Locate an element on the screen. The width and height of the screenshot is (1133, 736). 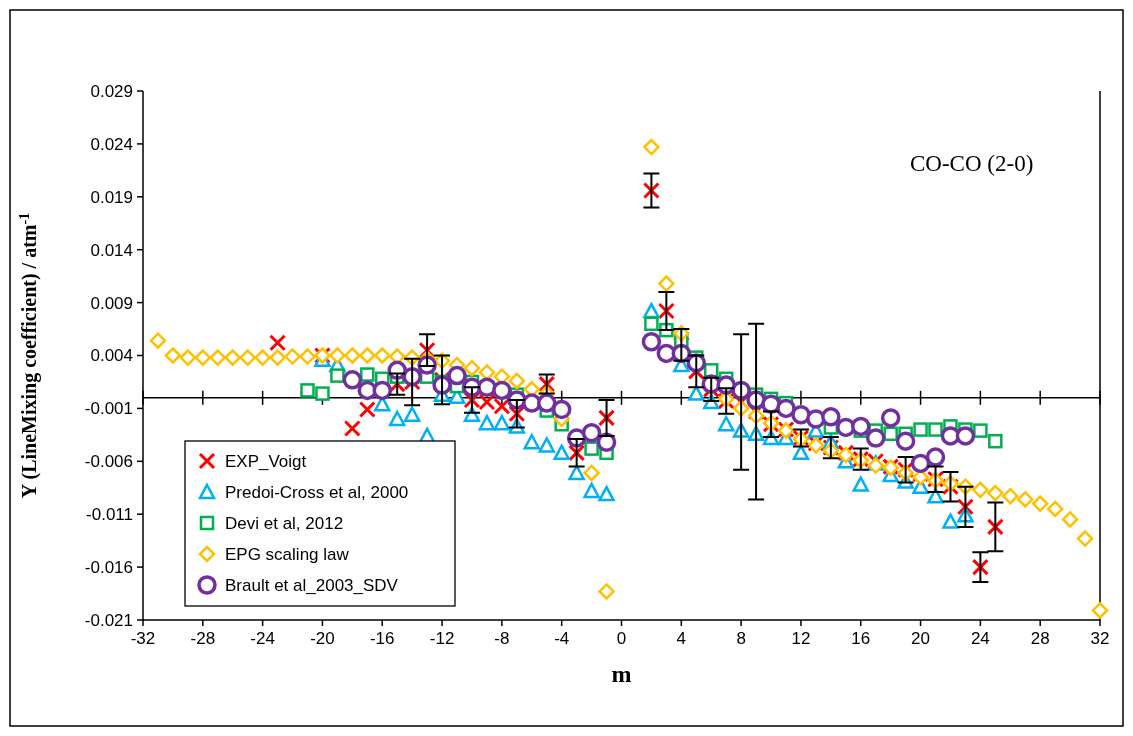
y-tick-label: 0.024 is located at coordinates (111, 144).